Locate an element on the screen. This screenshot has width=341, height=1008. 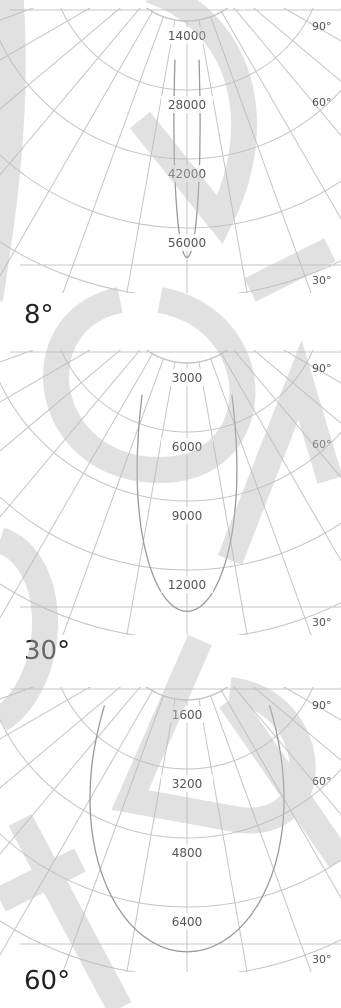
radial-tick-label: 4800 is located at coordinates (187, 853).